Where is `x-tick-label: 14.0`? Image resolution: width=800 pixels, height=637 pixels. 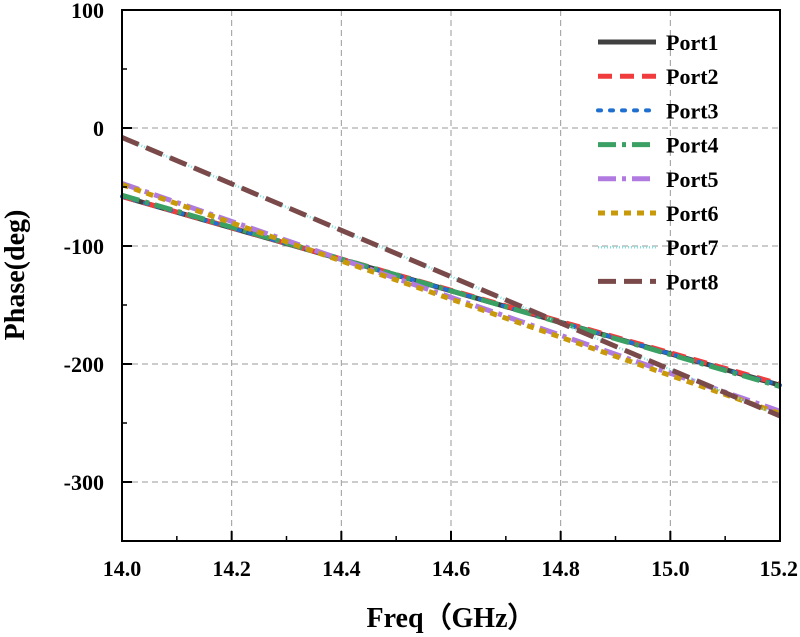 x-tick-label: 14.0 is located at coordinates (122, 568).